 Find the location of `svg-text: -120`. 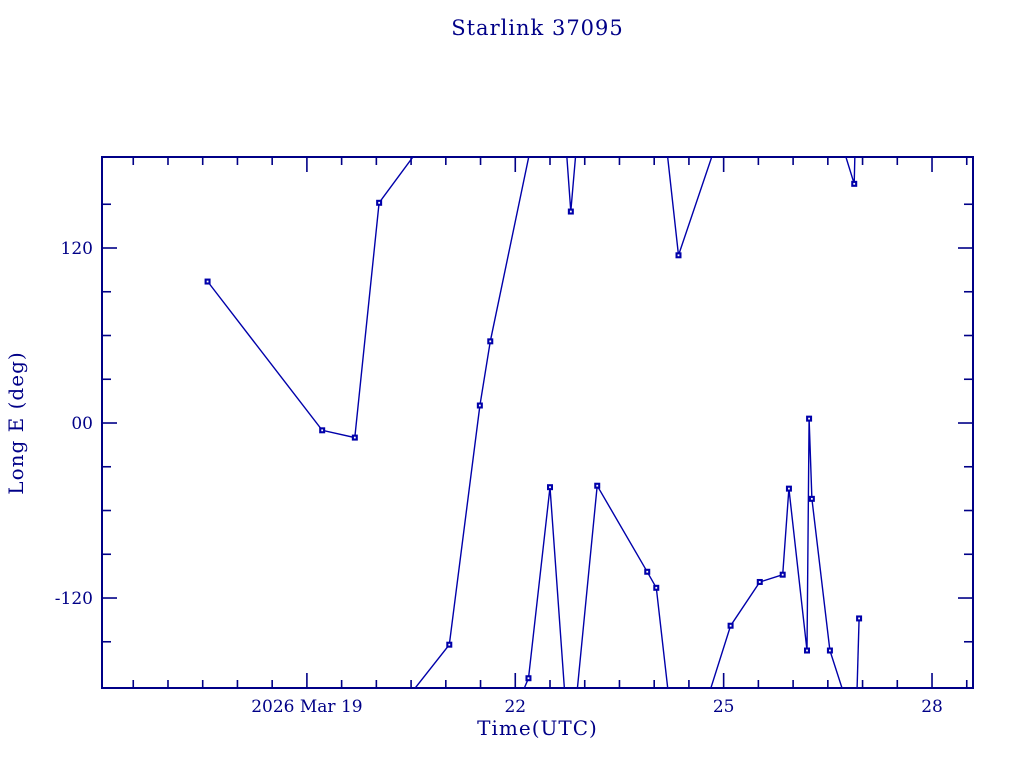

svg-text: -120 is located at coordinates (74, 599).